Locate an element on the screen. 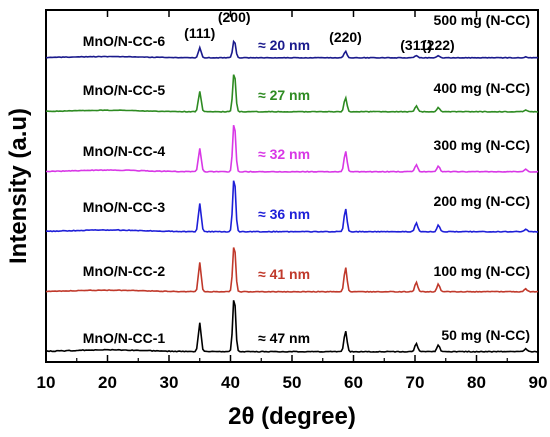 The height and width of the screenshot is (437, 550). x-tick-label: 20 is located at coordinates (107, 382).